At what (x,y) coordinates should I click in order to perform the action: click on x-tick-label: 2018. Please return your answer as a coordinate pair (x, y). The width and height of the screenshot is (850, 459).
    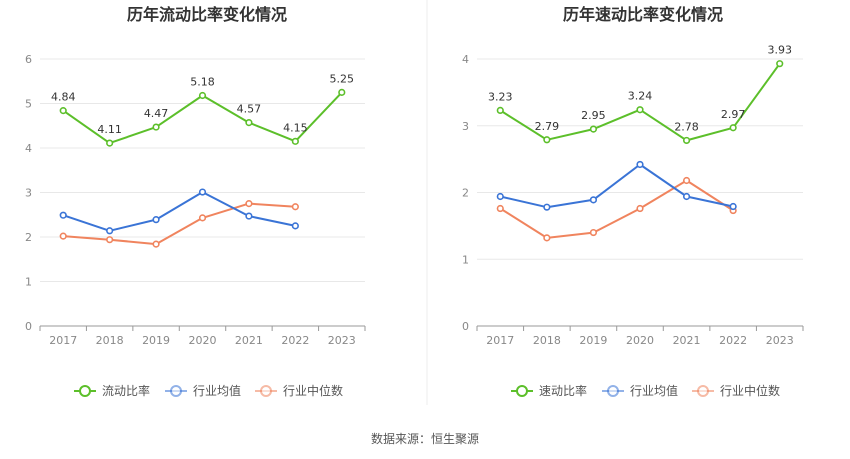
    Looking at the image, I should click on (547, 340).